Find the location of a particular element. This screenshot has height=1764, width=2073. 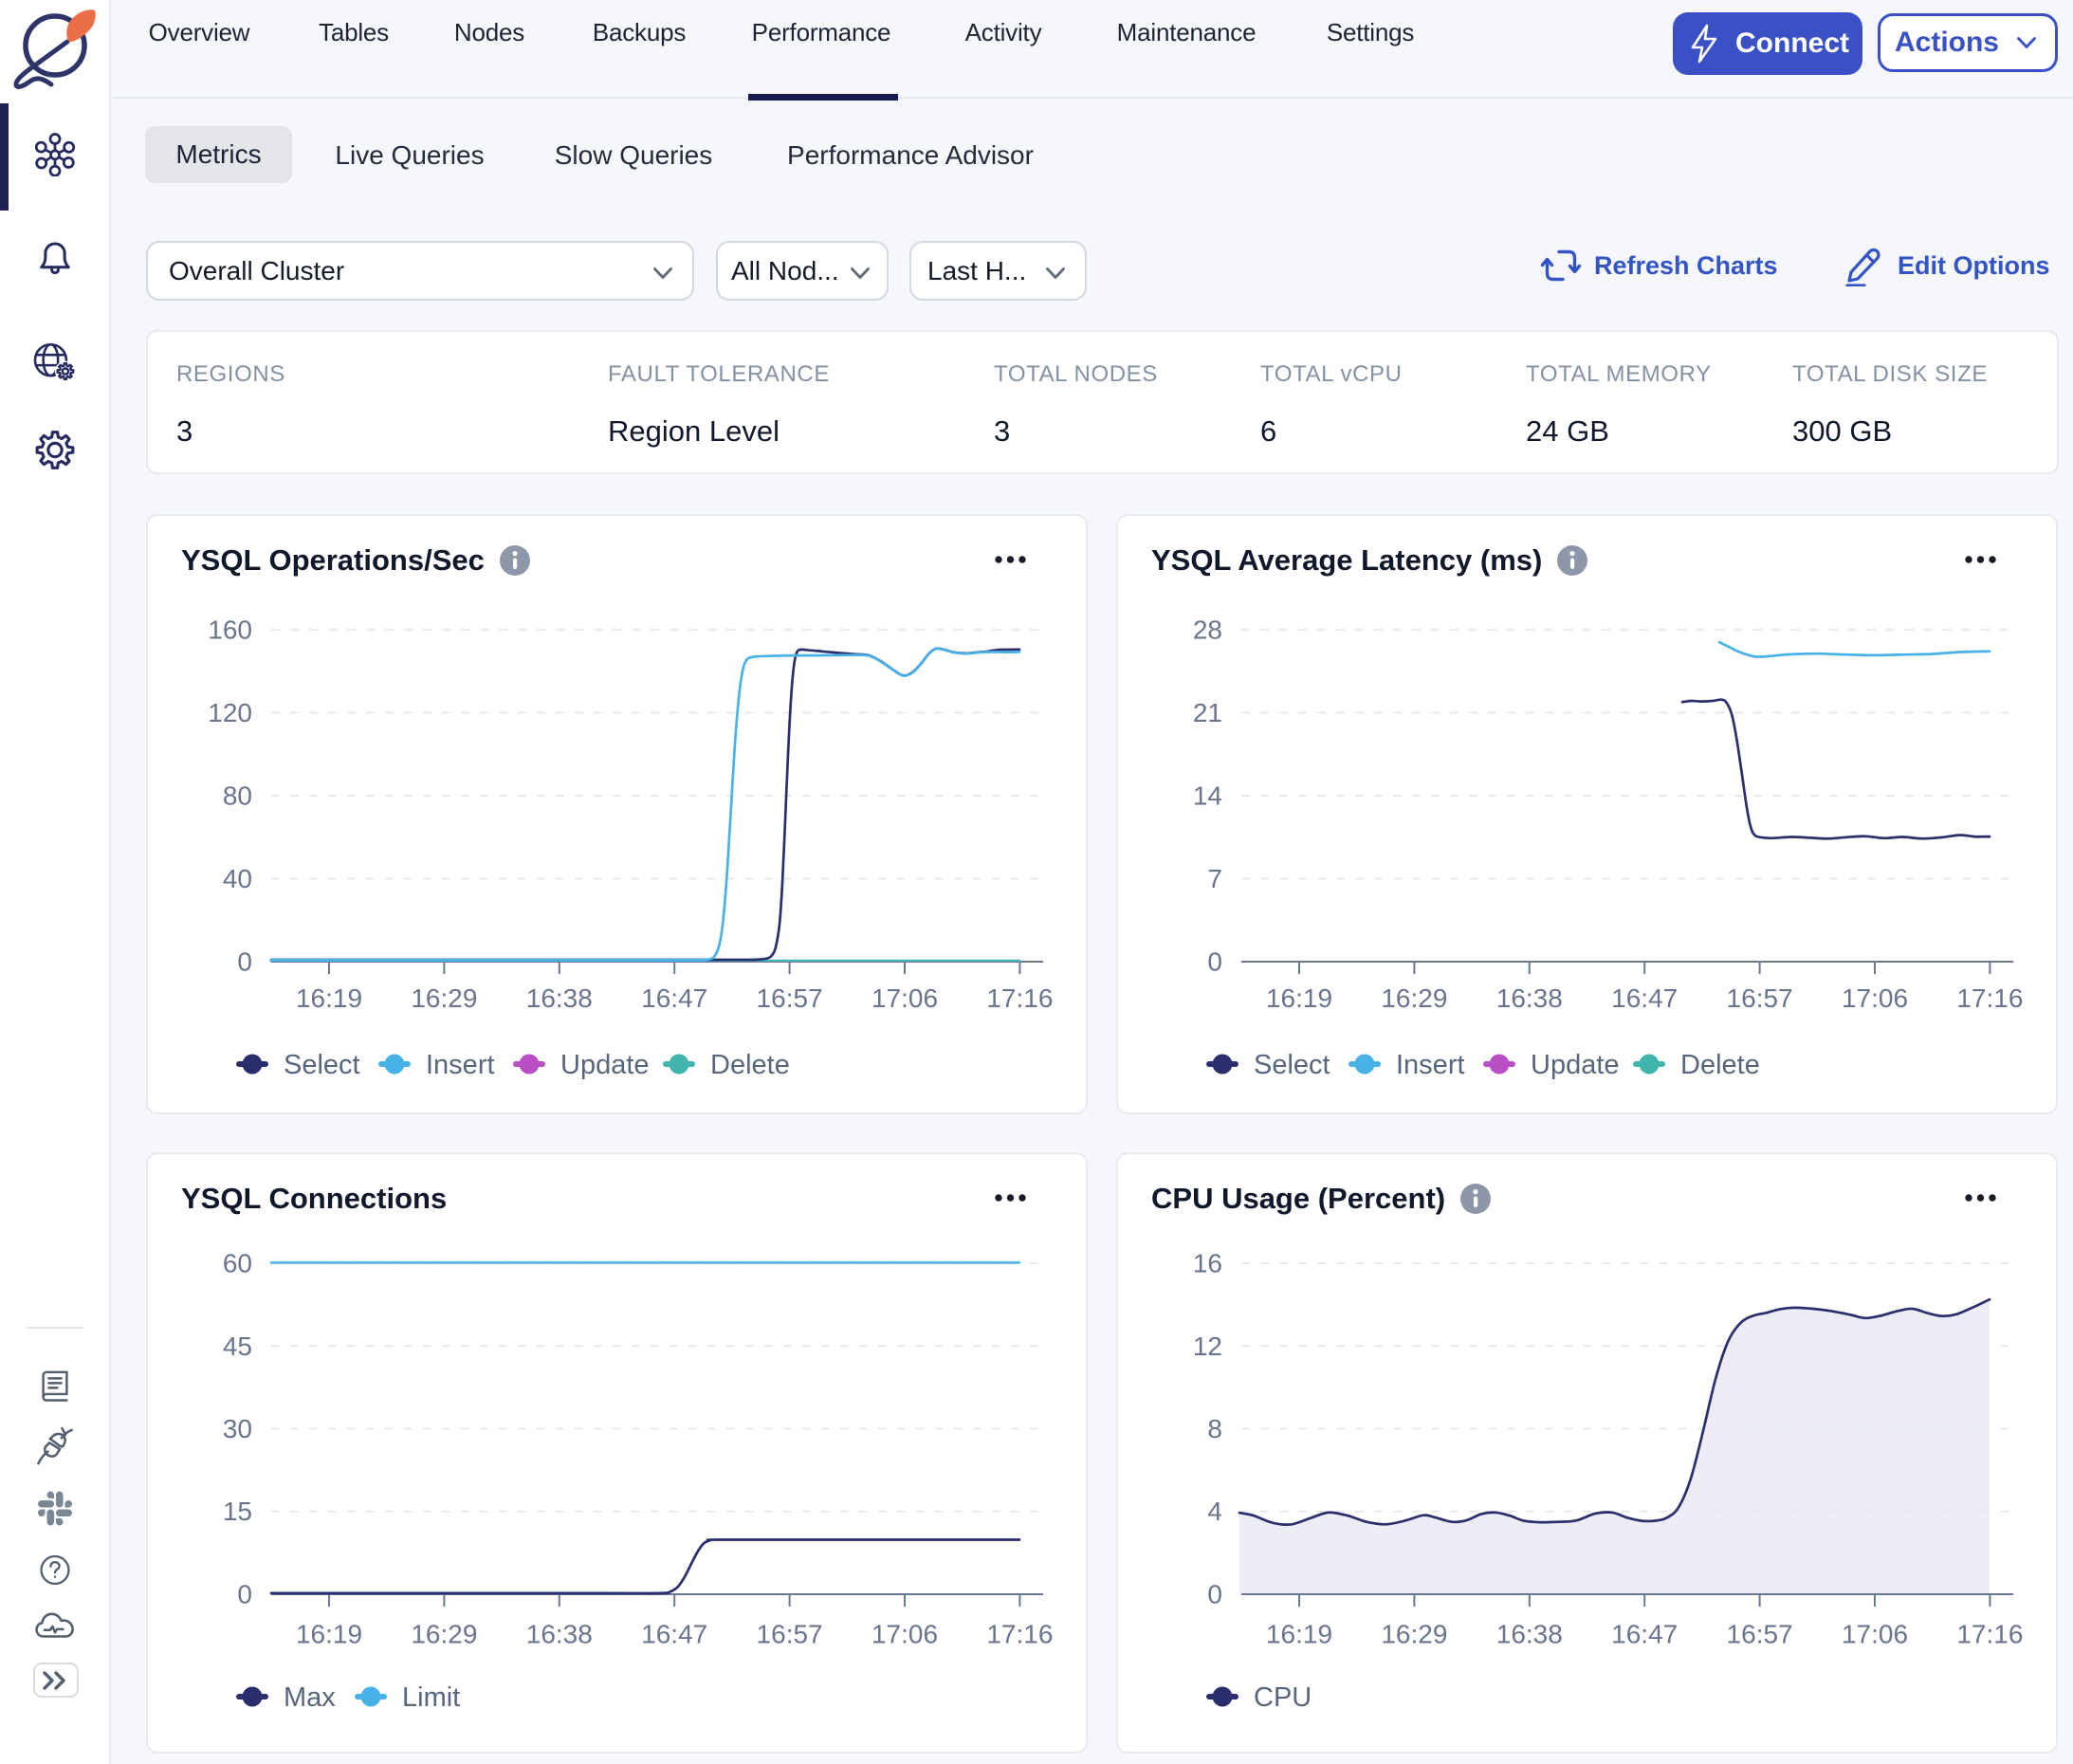

svg-text: 21 is located at coordinates (1207, 712).